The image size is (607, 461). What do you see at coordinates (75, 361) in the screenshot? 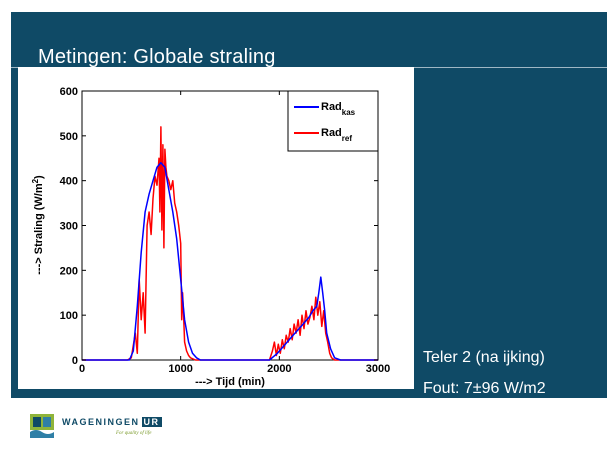
I see `y-tick-label: 0` at bounding box center [75, 361].